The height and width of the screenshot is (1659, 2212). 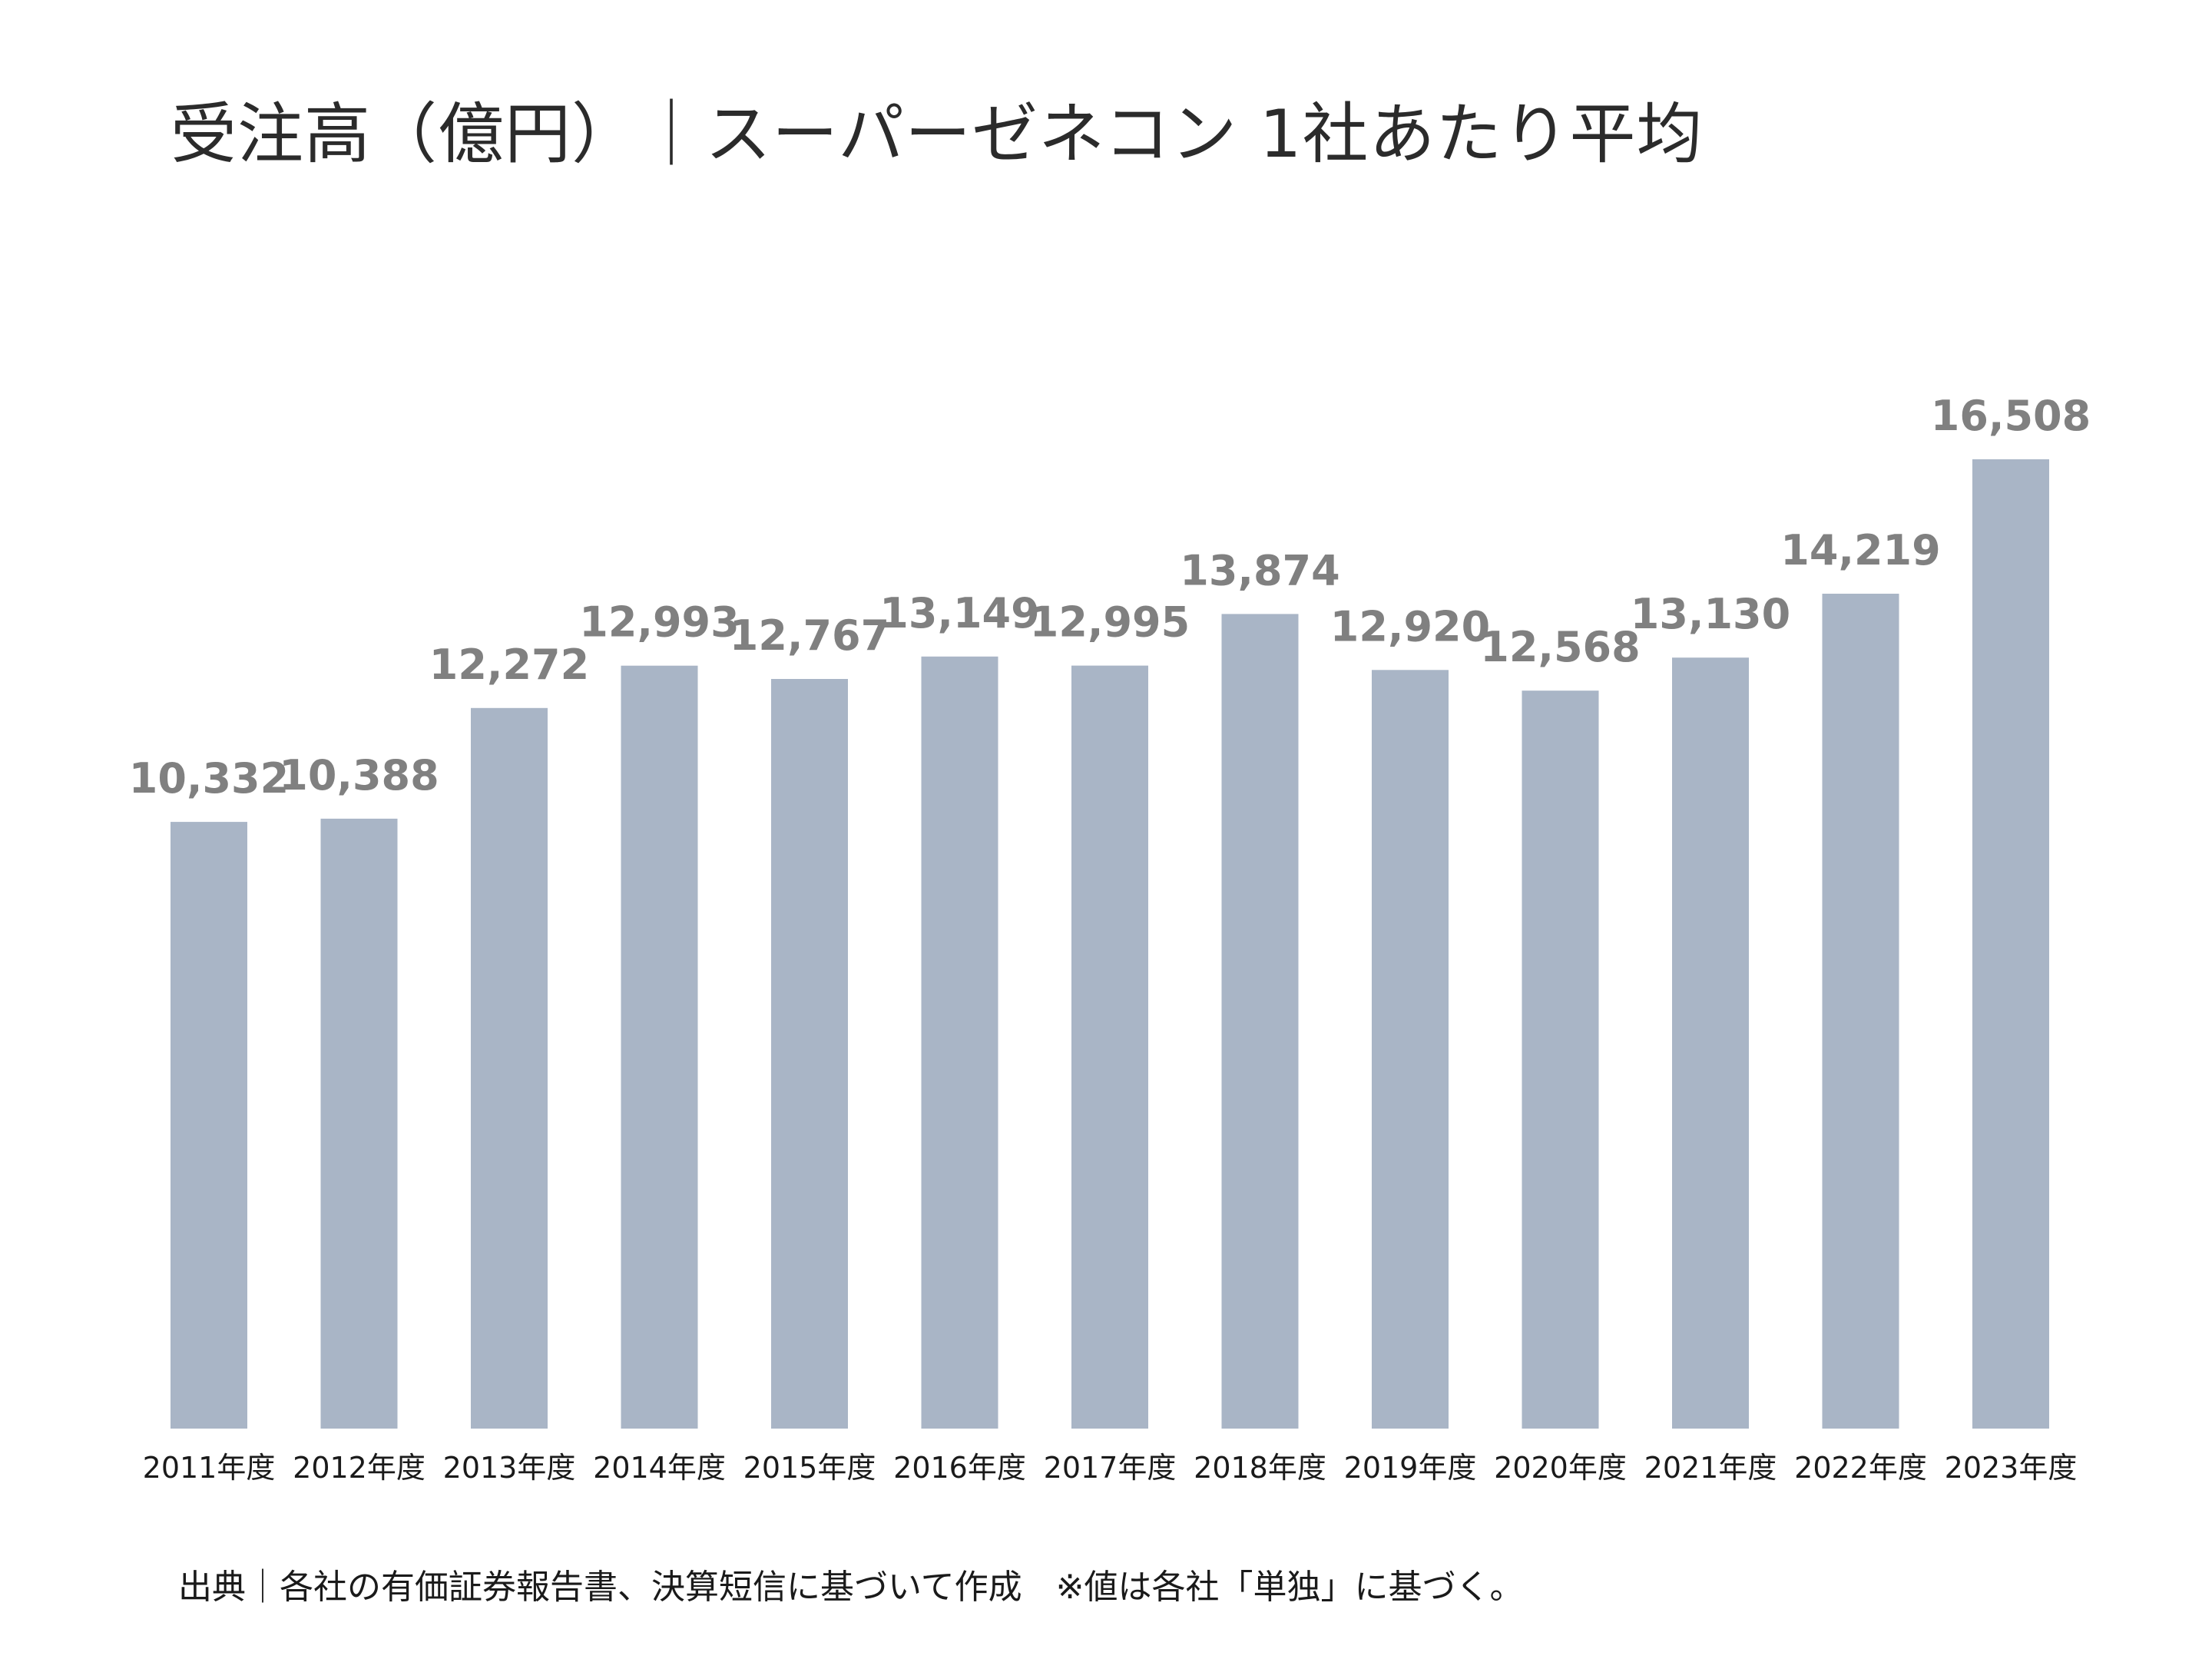 What do you see at coordinates (659, 622) in the screenshot?
I see `value-label-2014年度: 12,993` at bounding box center [659, 622].